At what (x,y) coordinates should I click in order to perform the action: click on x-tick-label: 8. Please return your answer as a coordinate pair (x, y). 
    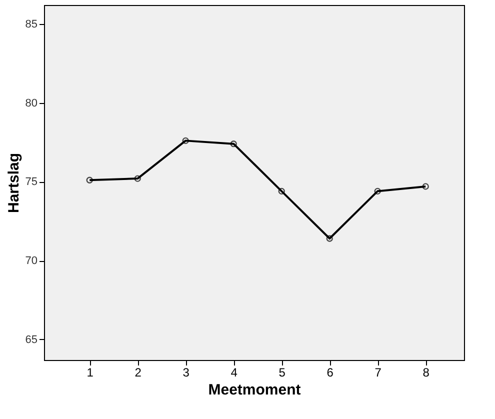
    Looking at the image, I should click on (426, 373).